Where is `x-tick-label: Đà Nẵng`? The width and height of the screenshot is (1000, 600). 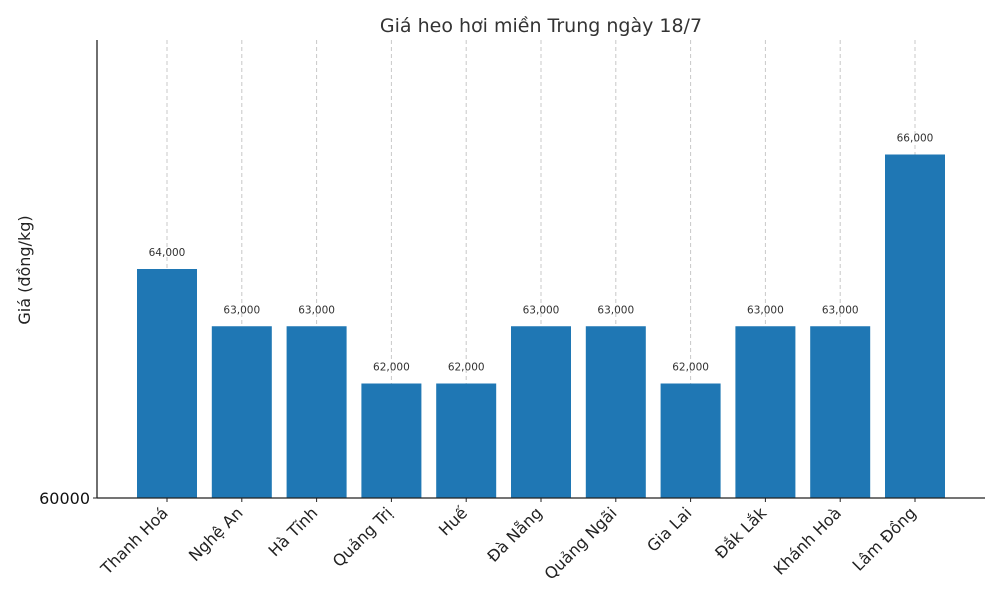
x-tick-label: Đà Nẵng is located at coordinates (514, 534).